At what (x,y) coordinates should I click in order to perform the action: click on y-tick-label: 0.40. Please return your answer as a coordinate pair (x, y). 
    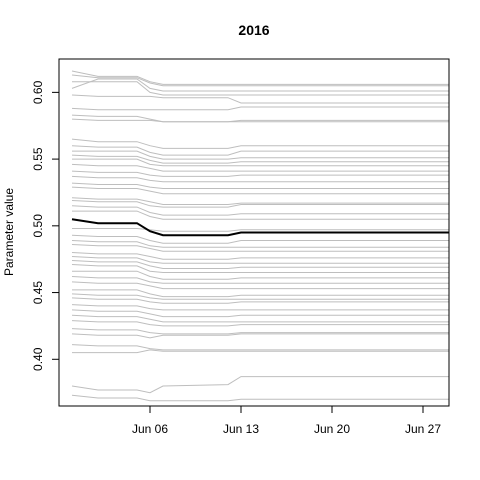
    Looking at the image, I should click on (38, 359).